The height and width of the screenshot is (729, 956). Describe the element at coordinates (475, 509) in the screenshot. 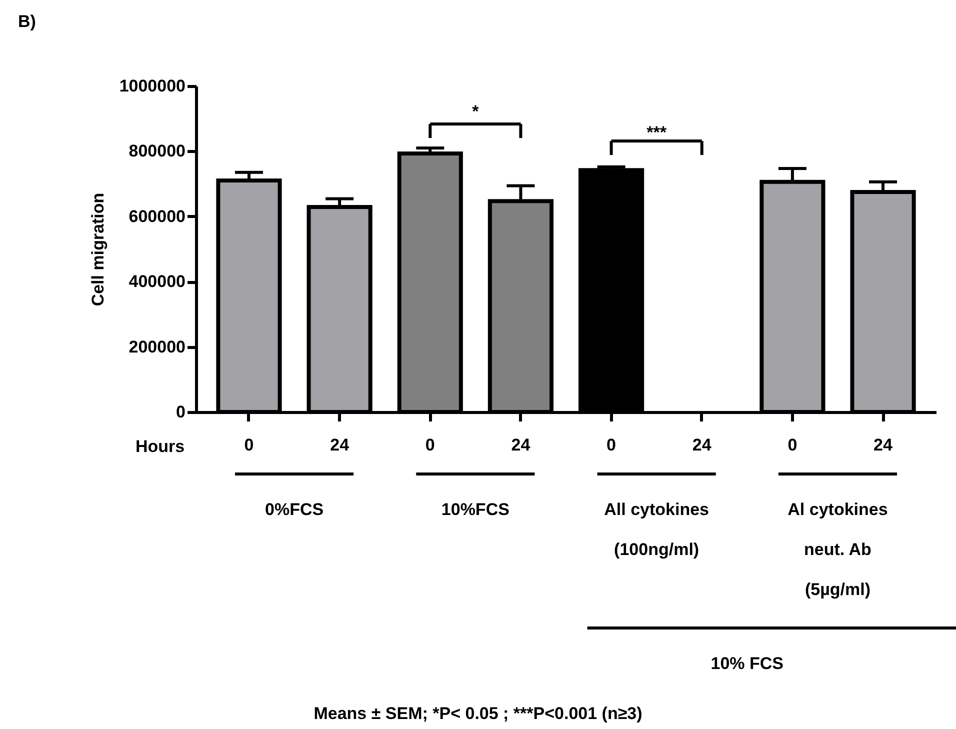

I see `text: 10%FCS` at that location.